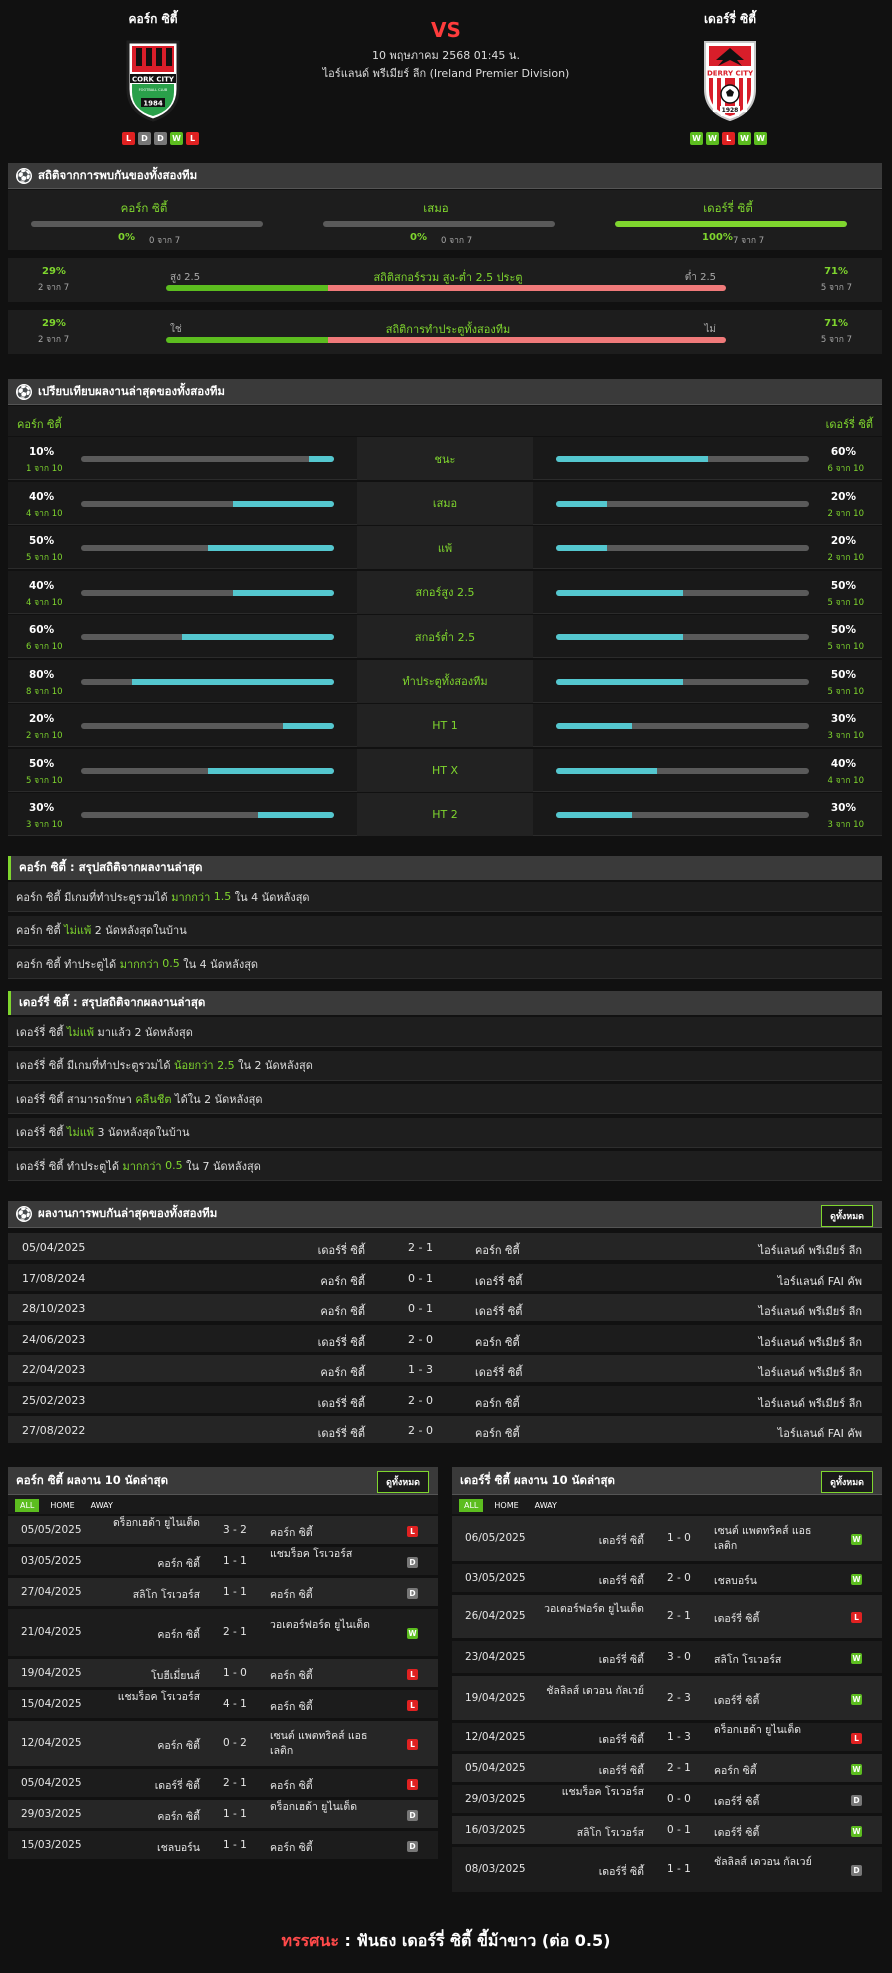 The width and height of the screenshot is (892, 1973). Describe the element at coordinates (856, 1699) in the screenshot. I see `result-badge: W` at that location.